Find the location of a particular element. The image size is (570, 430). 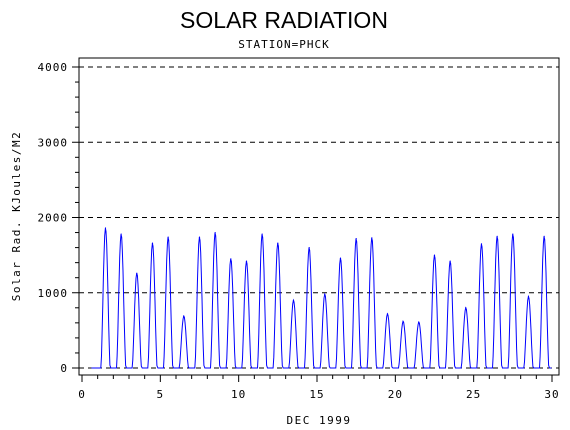

y-tick-label: 2000 is located at coordinates (53, 218).